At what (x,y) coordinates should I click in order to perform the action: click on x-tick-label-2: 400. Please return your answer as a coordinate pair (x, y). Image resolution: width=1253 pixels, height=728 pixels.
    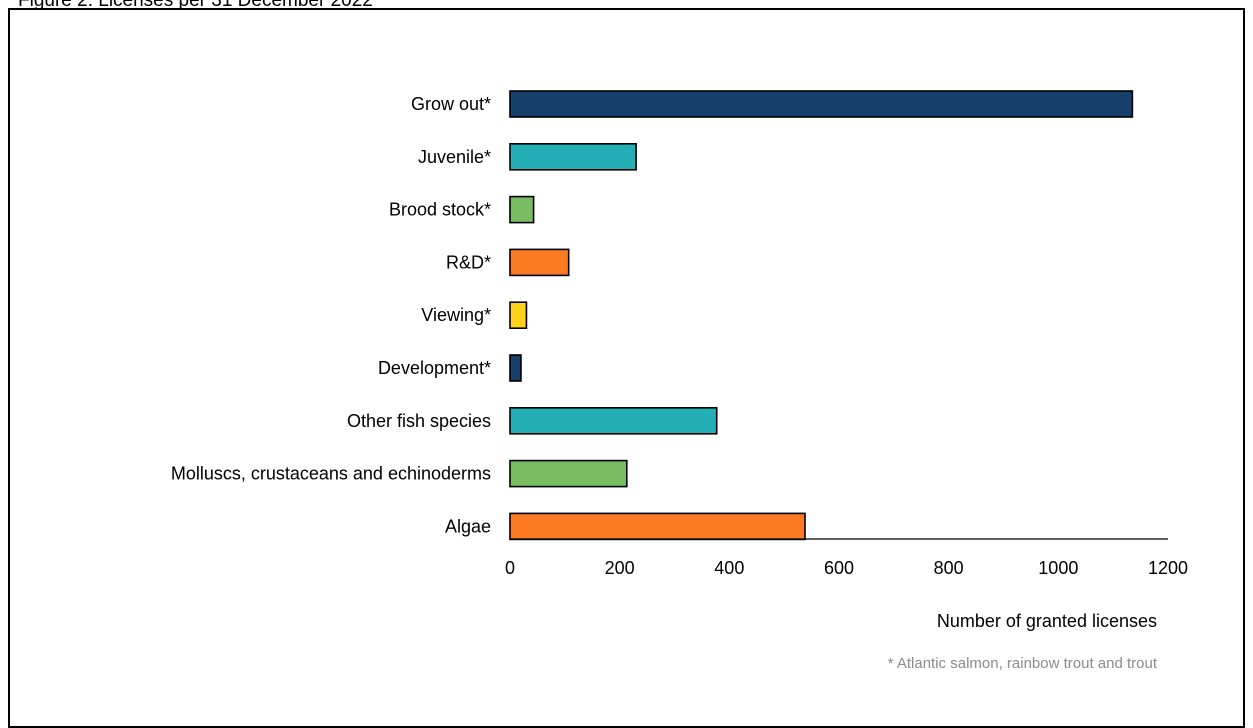
    Looking at the image, I should click on (729, 568).